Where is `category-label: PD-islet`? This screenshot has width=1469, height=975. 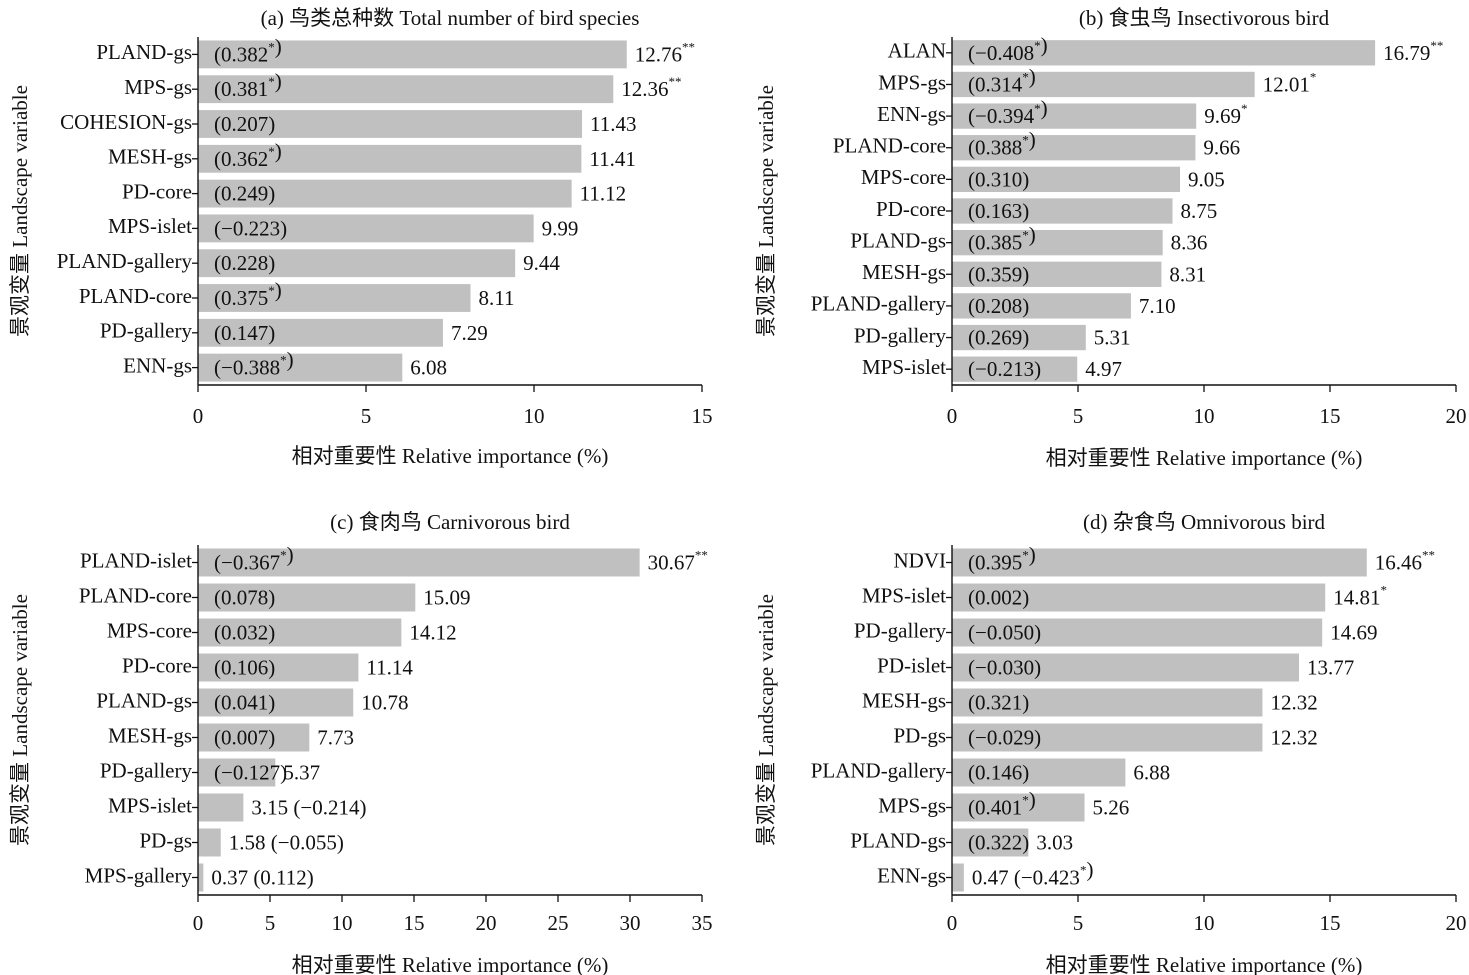 category-label: PD-islet is located at coordinates (911, 665).